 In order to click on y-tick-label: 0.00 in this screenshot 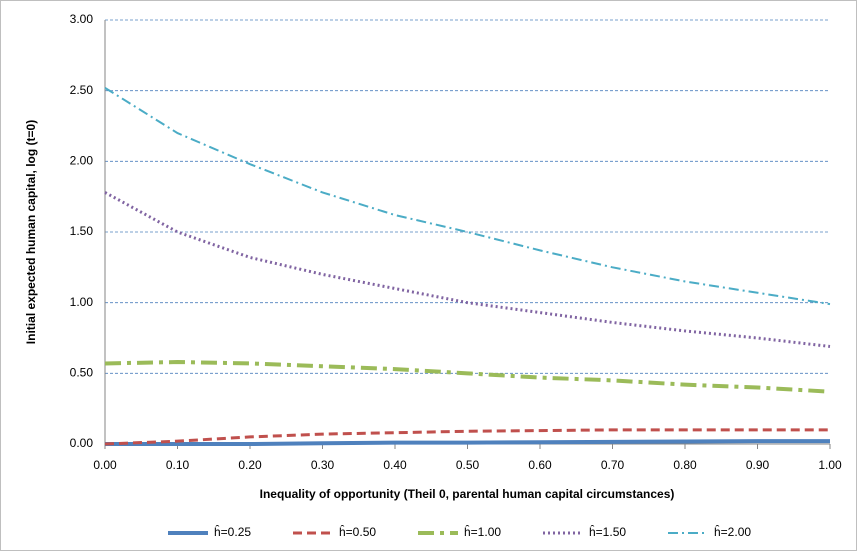, I will do `click(82, 443)`.